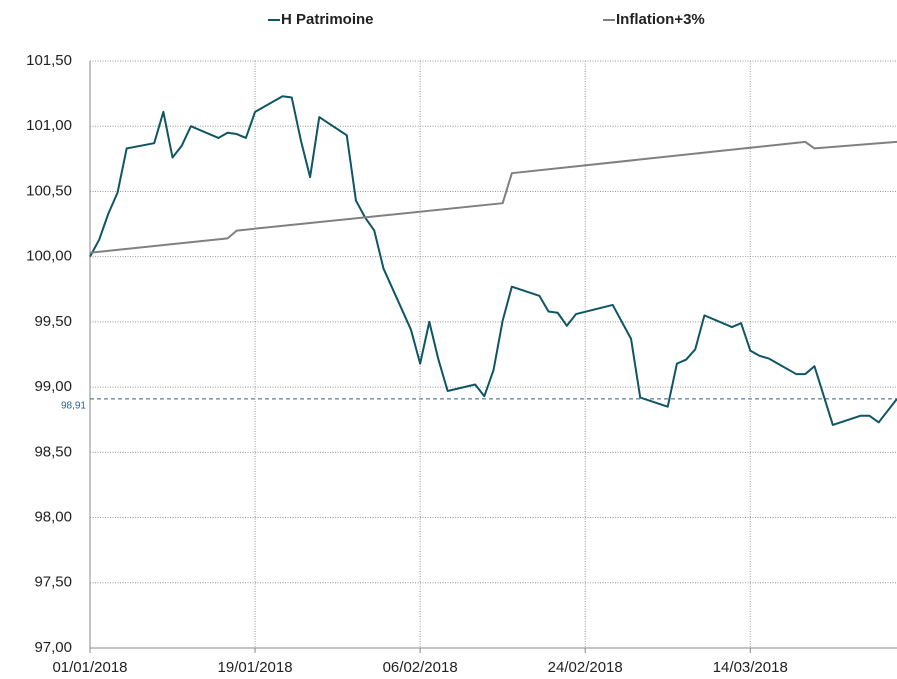  I want to click on y-tick-label: 98,50, so click(53, 451).